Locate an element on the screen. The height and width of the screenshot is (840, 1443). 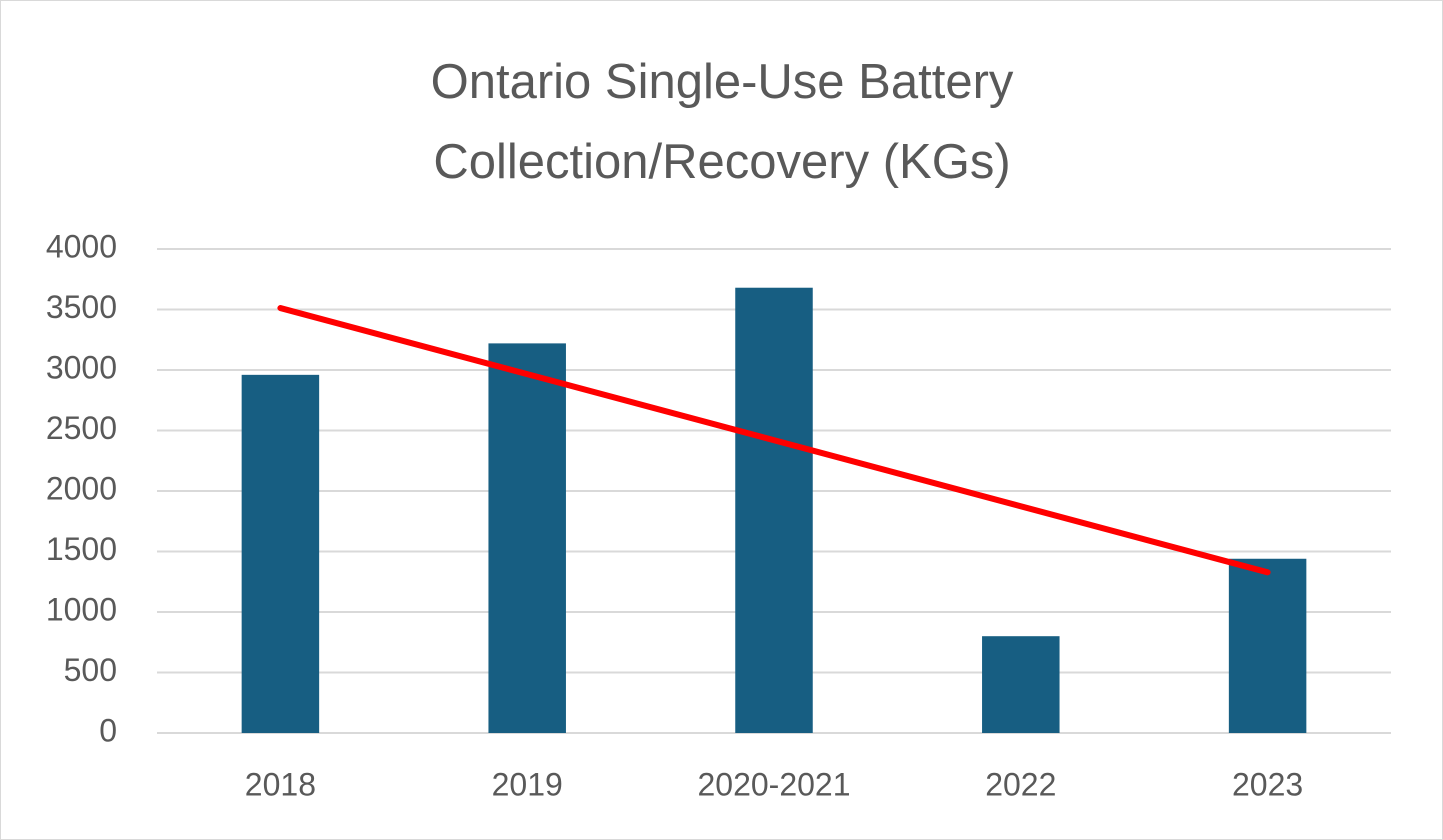
x-tick-label: 2022 is located at coordinates (1020, 784).